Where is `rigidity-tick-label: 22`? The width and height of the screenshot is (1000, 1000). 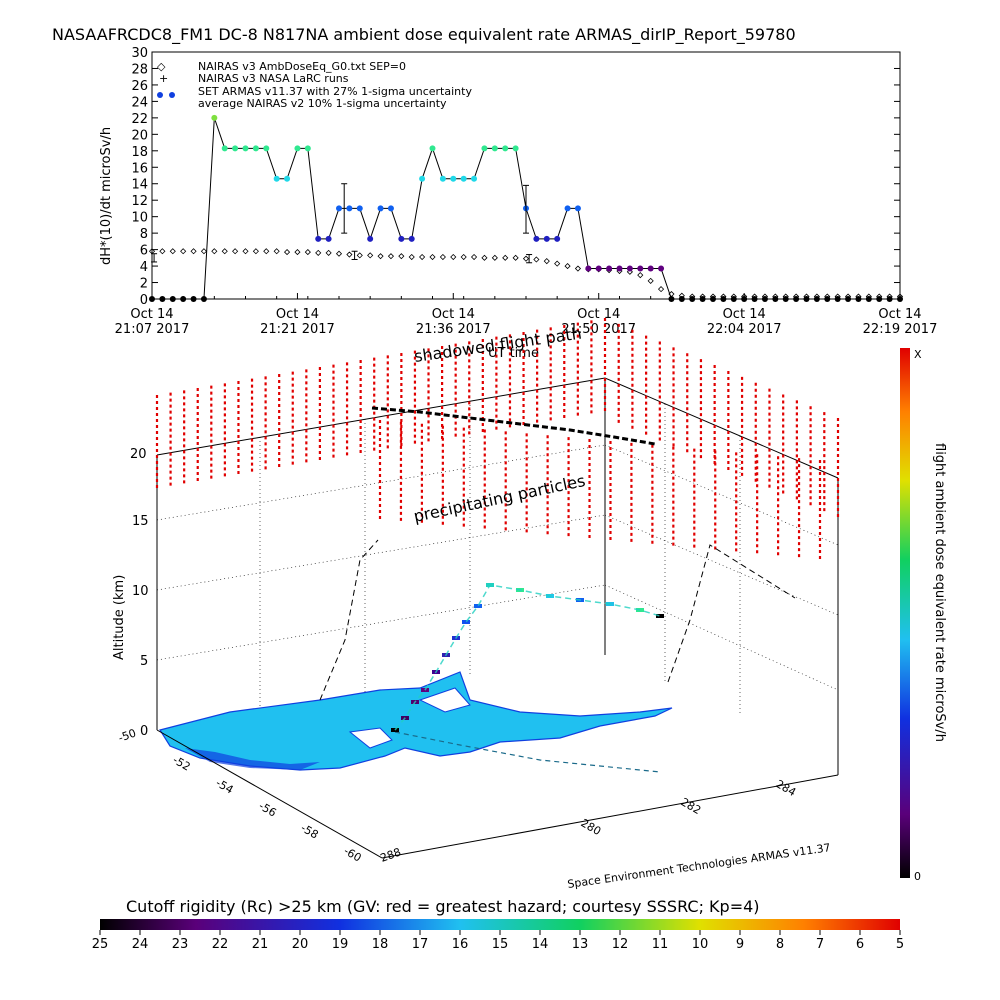
rigidity-tick-label: 22 is located at coordinates (220, 944).